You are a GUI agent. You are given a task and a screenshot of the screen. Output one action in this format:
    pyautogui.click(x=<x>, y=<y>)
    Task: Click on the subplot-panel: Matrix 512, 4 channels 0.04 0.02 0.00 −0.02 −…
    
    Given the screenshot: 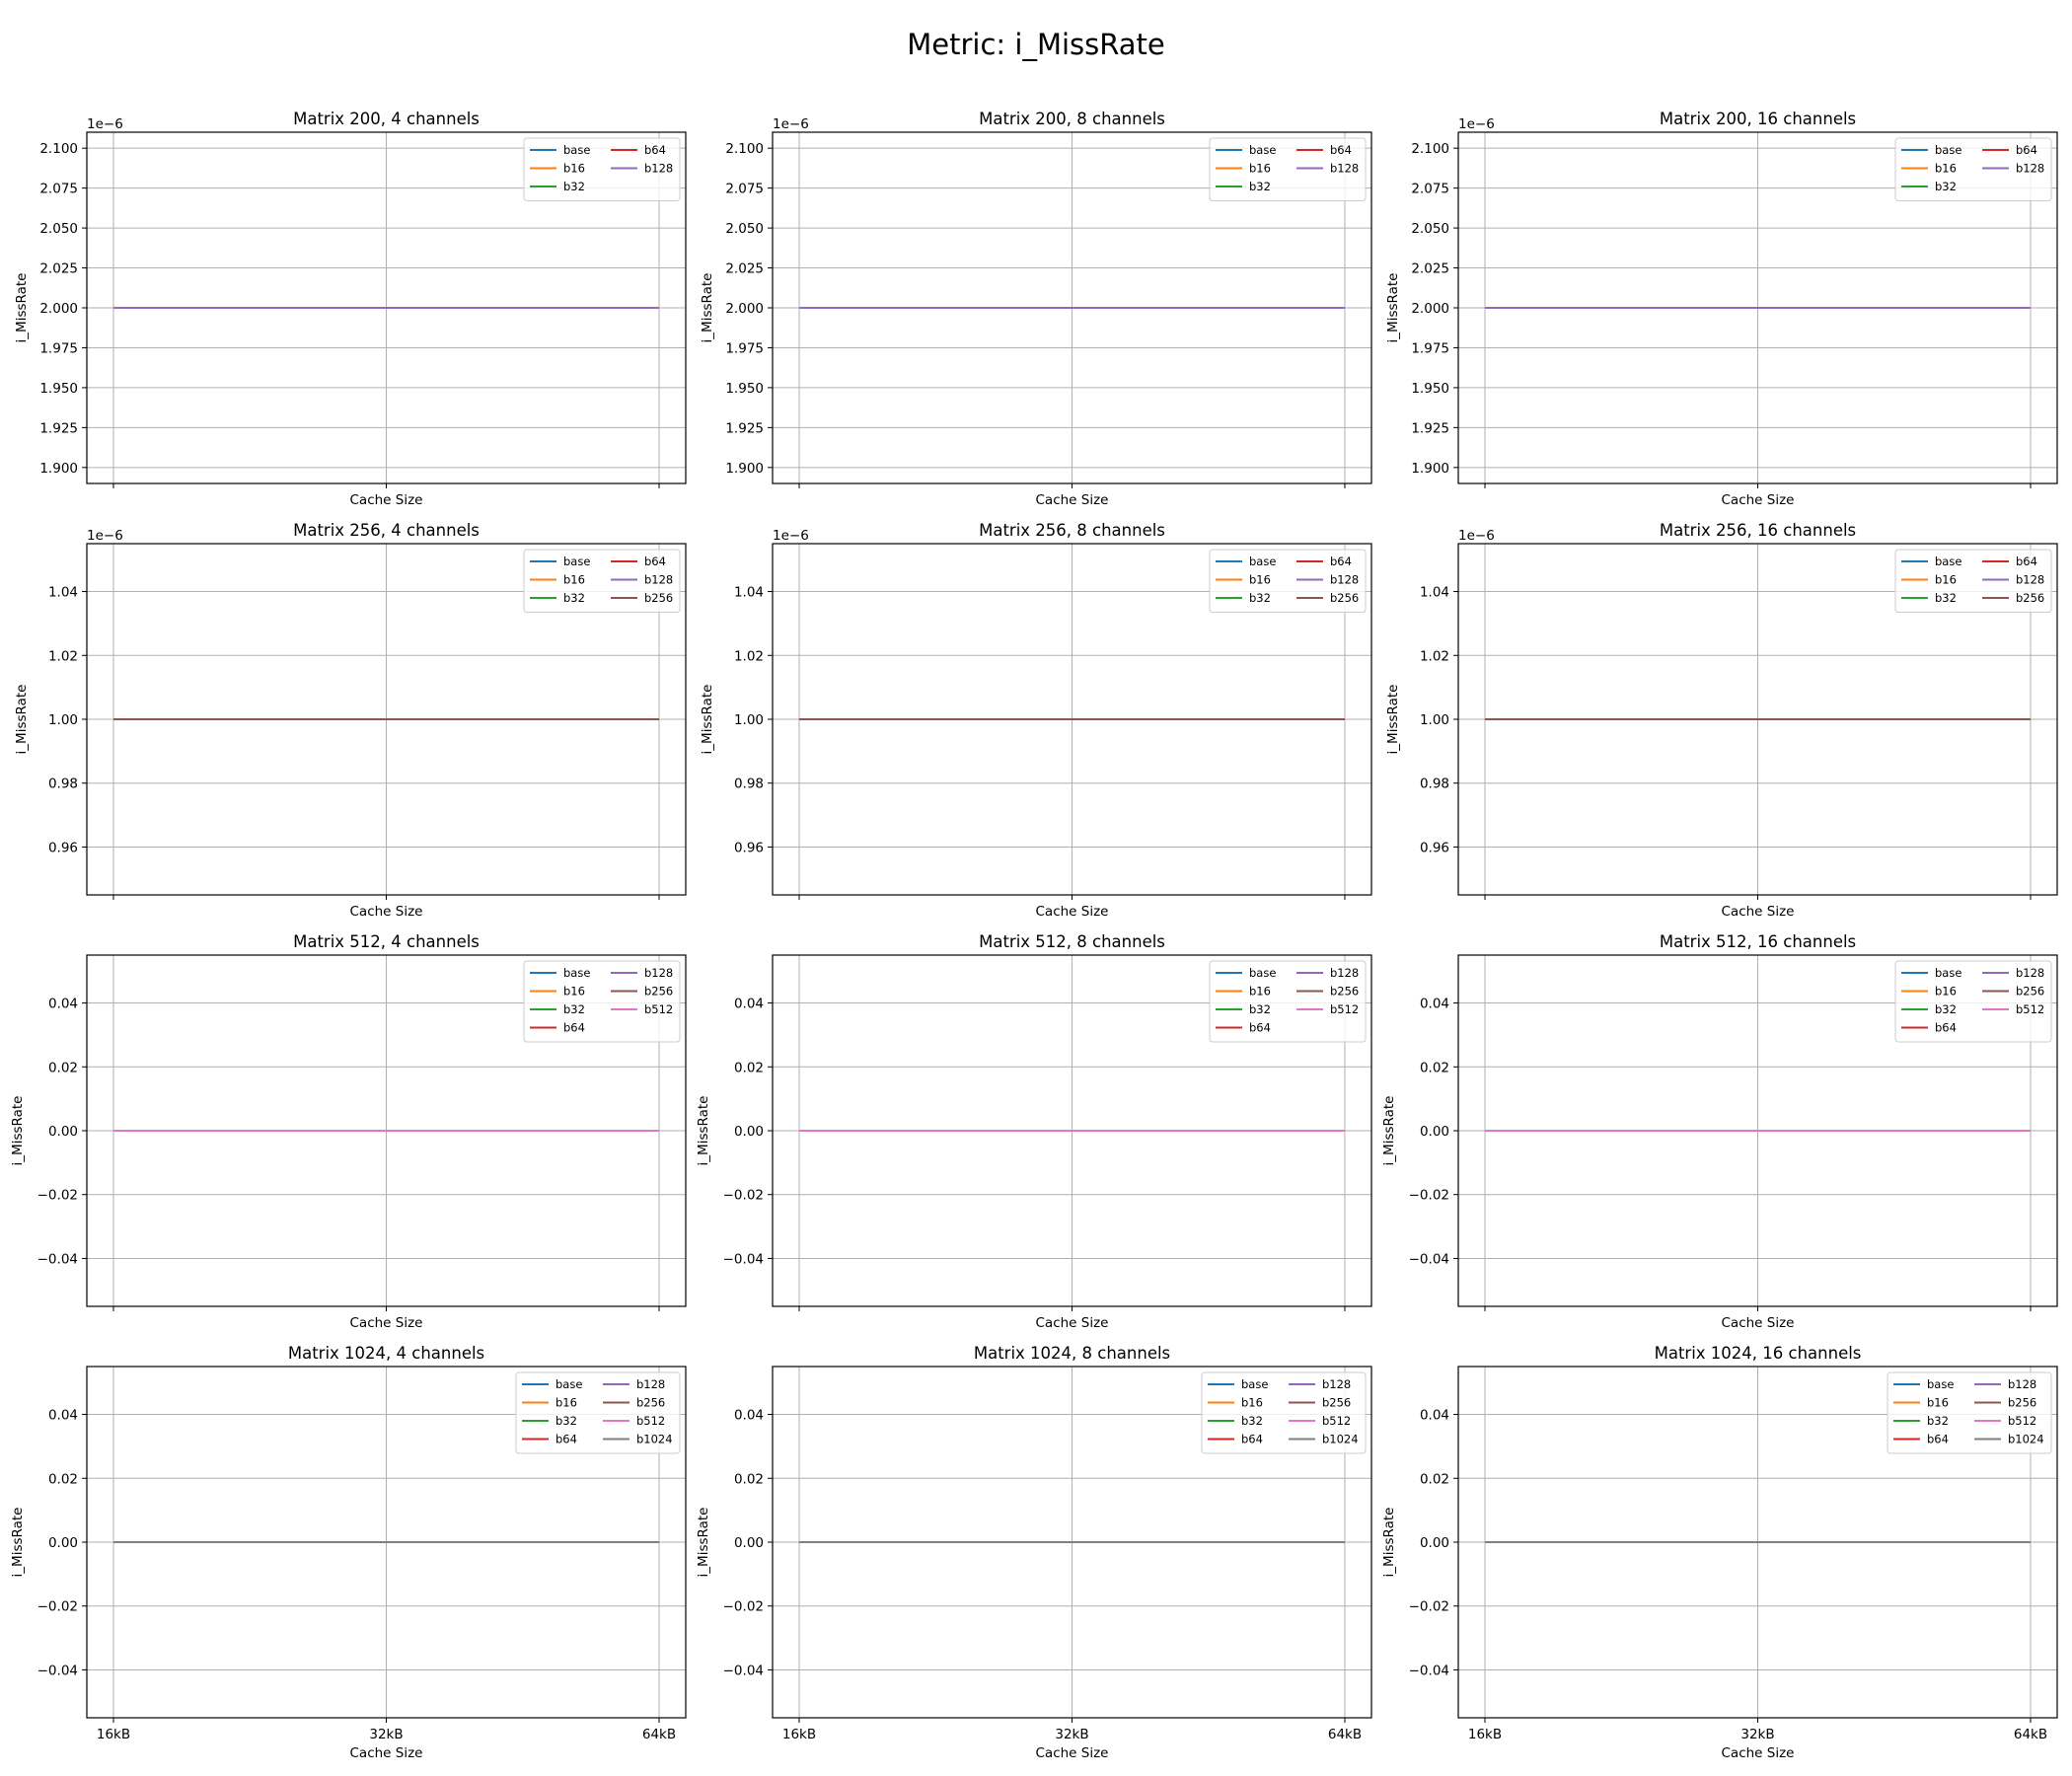 What is the action you would take?
    pyautogui.click(x=346, y=1128)
    